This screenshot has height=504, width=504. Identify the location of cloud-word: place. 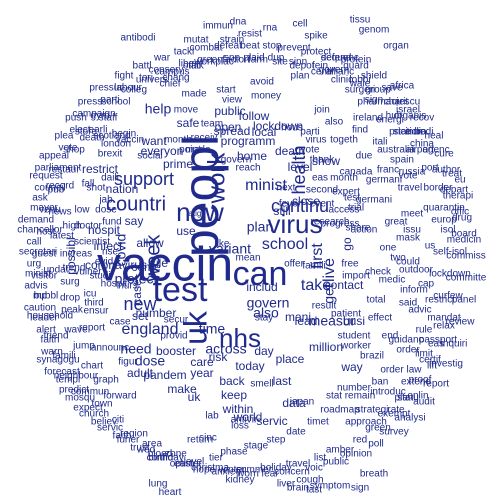
(290, 359).